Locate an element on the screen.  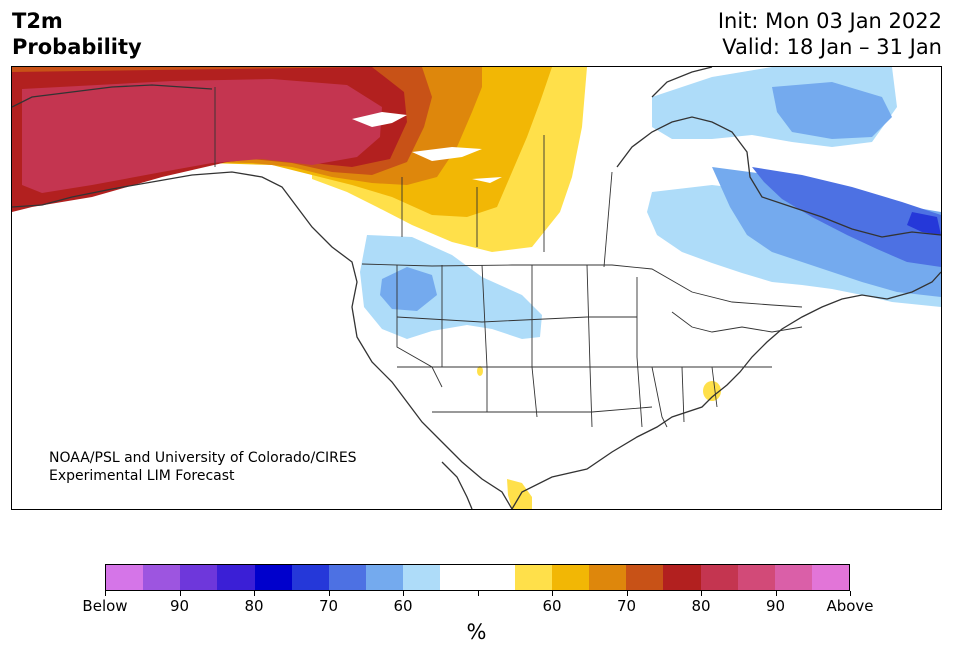
probability-colorbar is located at coordinates (477, 577).